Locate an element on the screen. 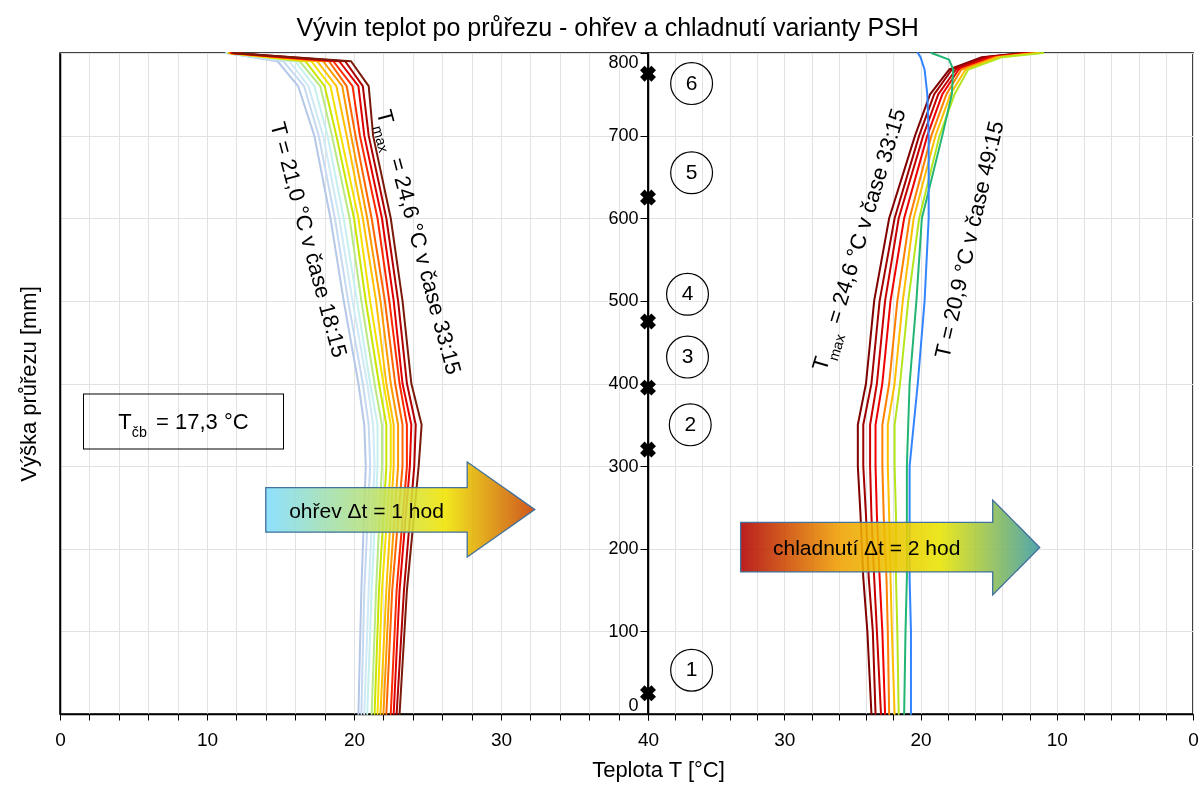 The width and height of the screenshot is (1201, 803). y-tick-label: 800 is located at coordinates (623, 61).